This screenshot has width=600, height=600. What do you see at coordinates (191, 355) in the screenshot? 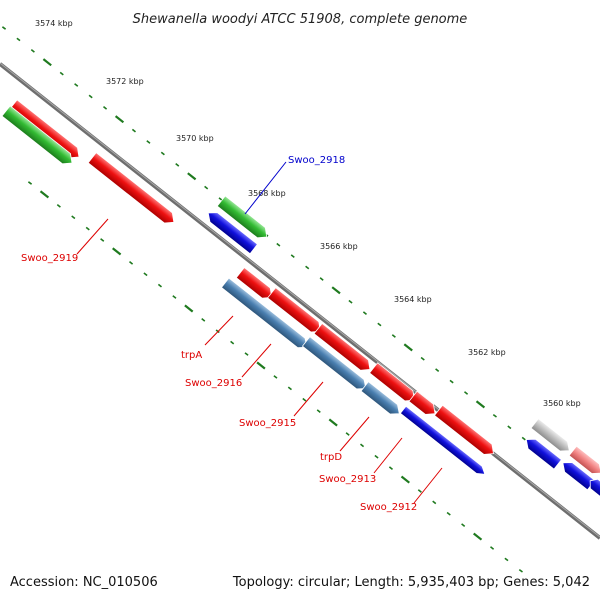
I see `gene-label-trpA: trpA` at bounding box center [191, 355].